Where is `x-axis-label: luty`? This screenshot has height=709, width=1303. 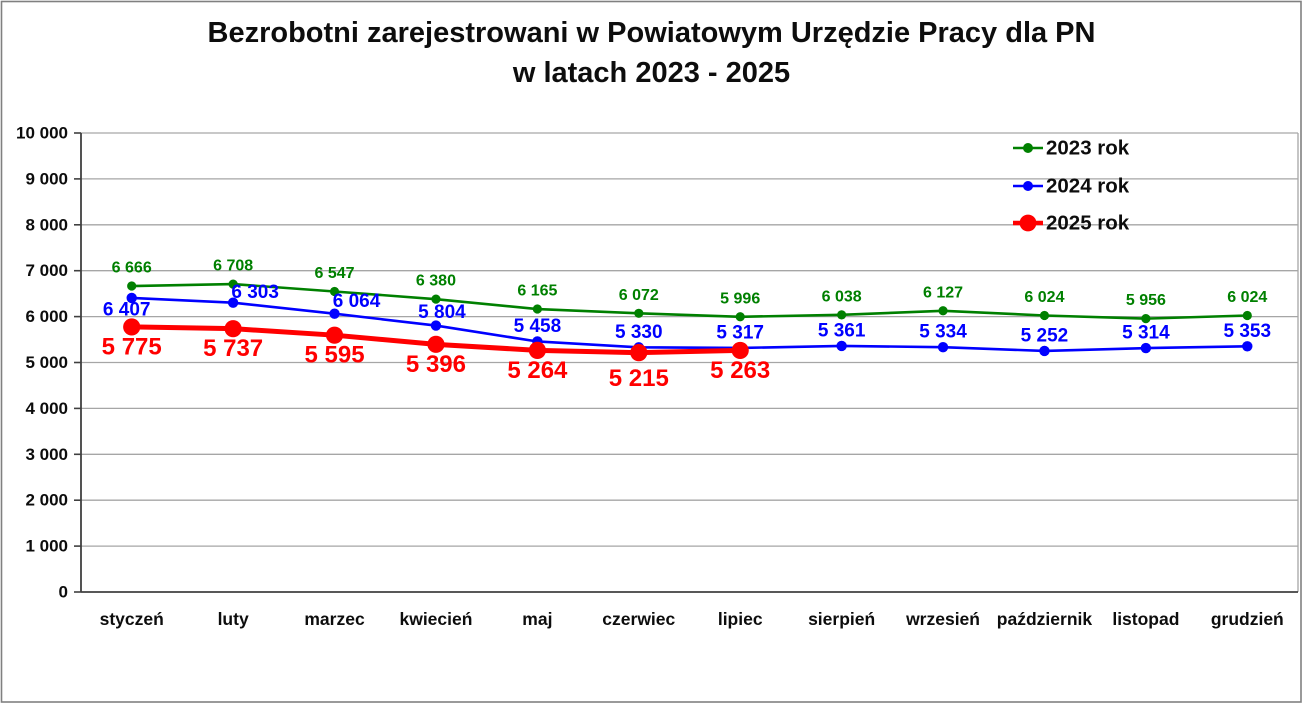 x-axis-label: luty is located at coordinates (233, 619).